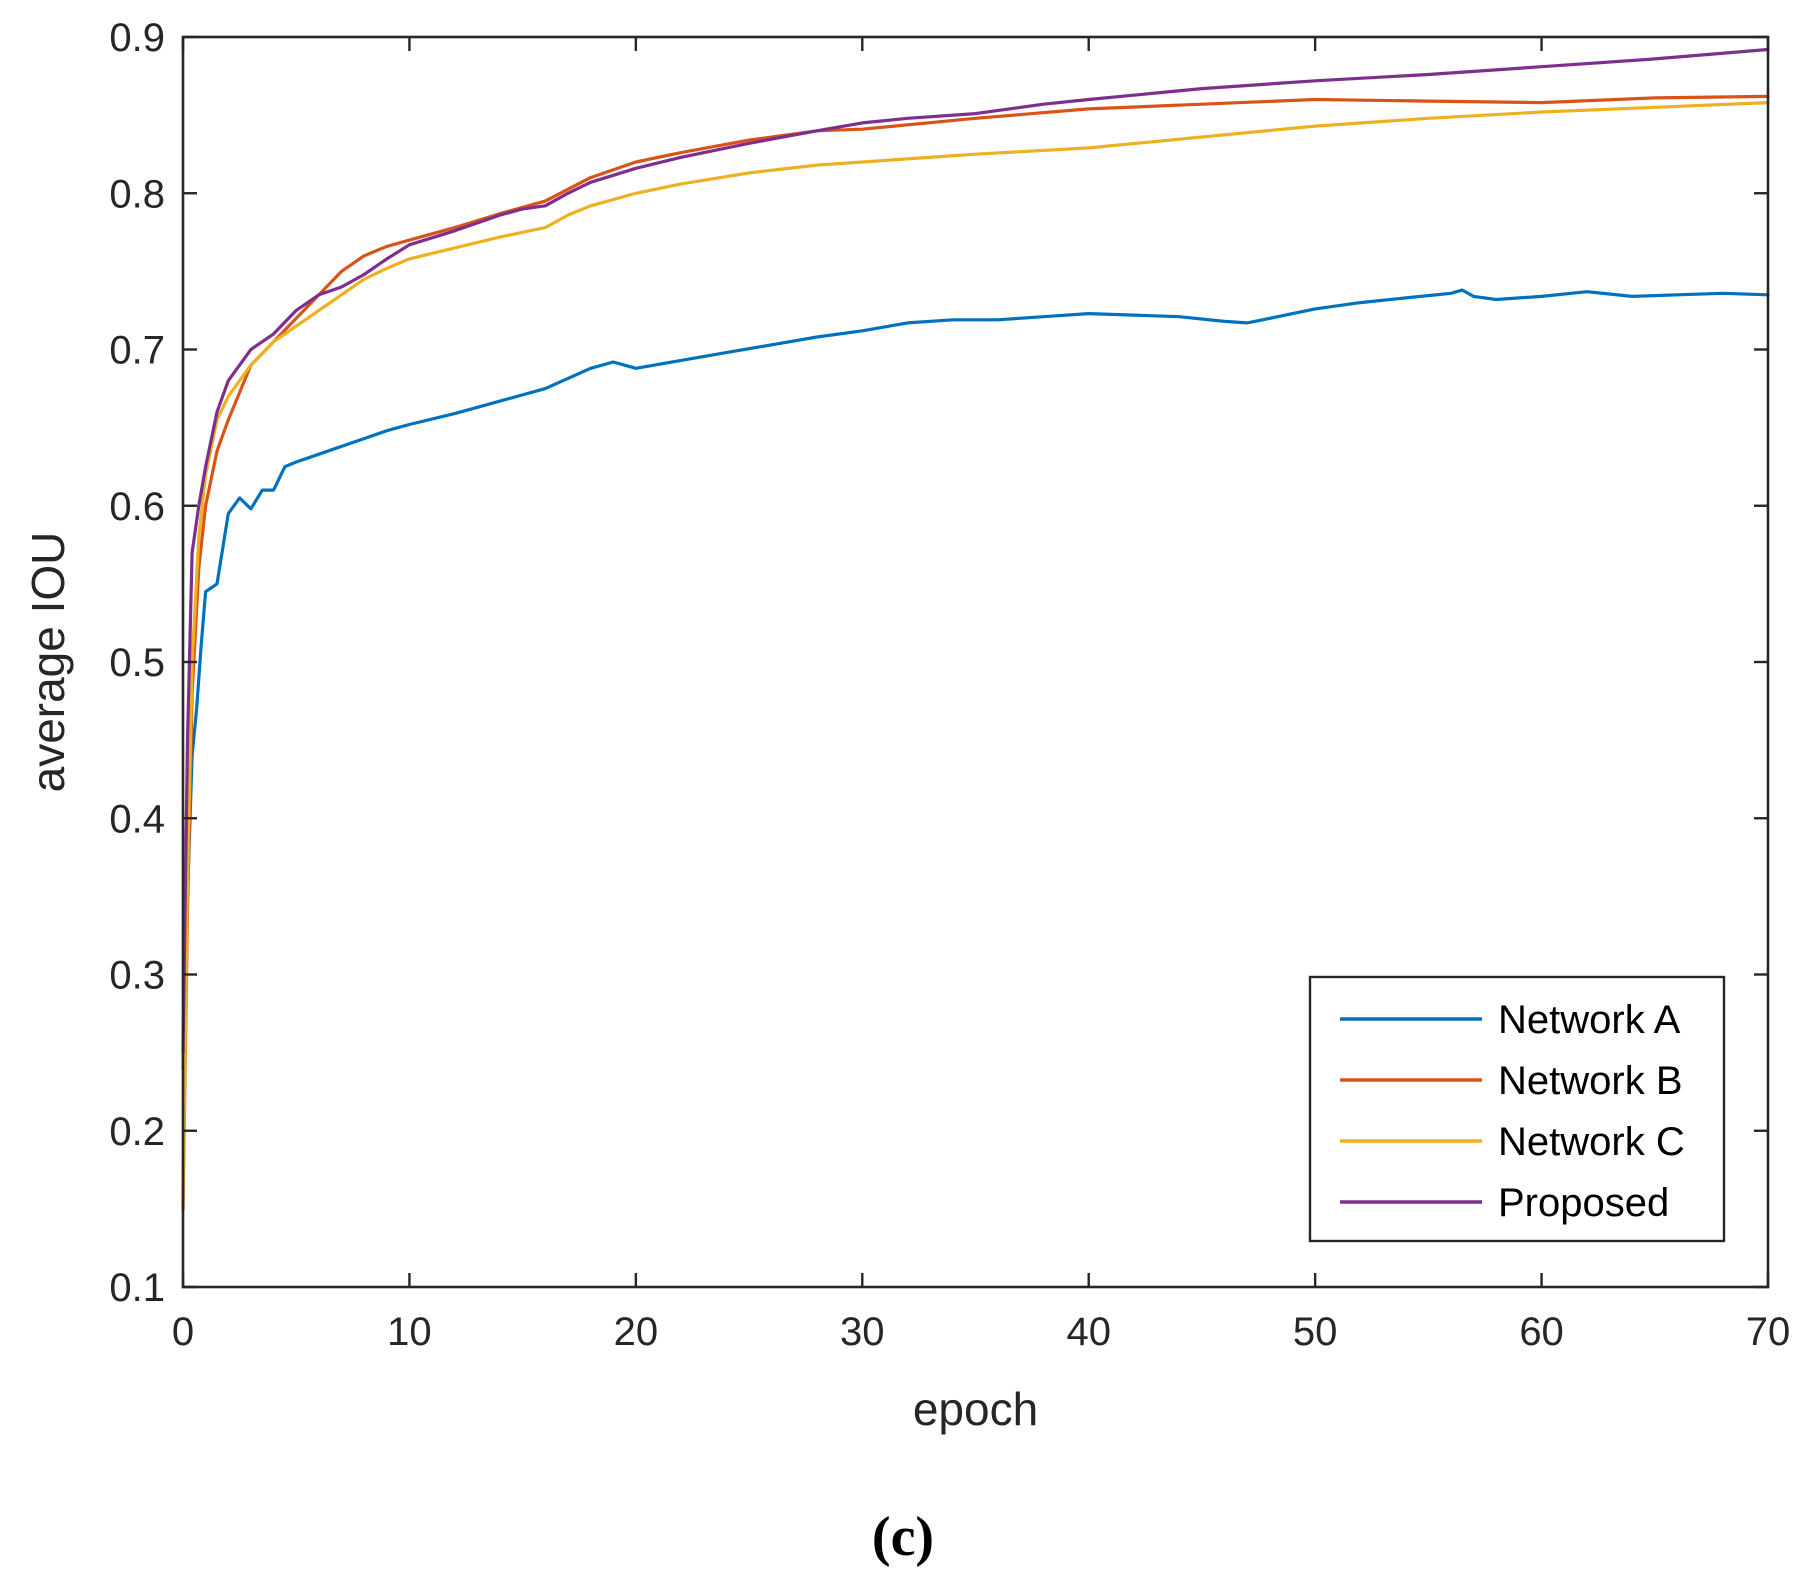 The width and height of the screenshot is (1807, 1590). What do you see at coordinates (48, 662) in the screenshot?
I see `y-axis-title: average IOU` at bounding box center [48, 662].